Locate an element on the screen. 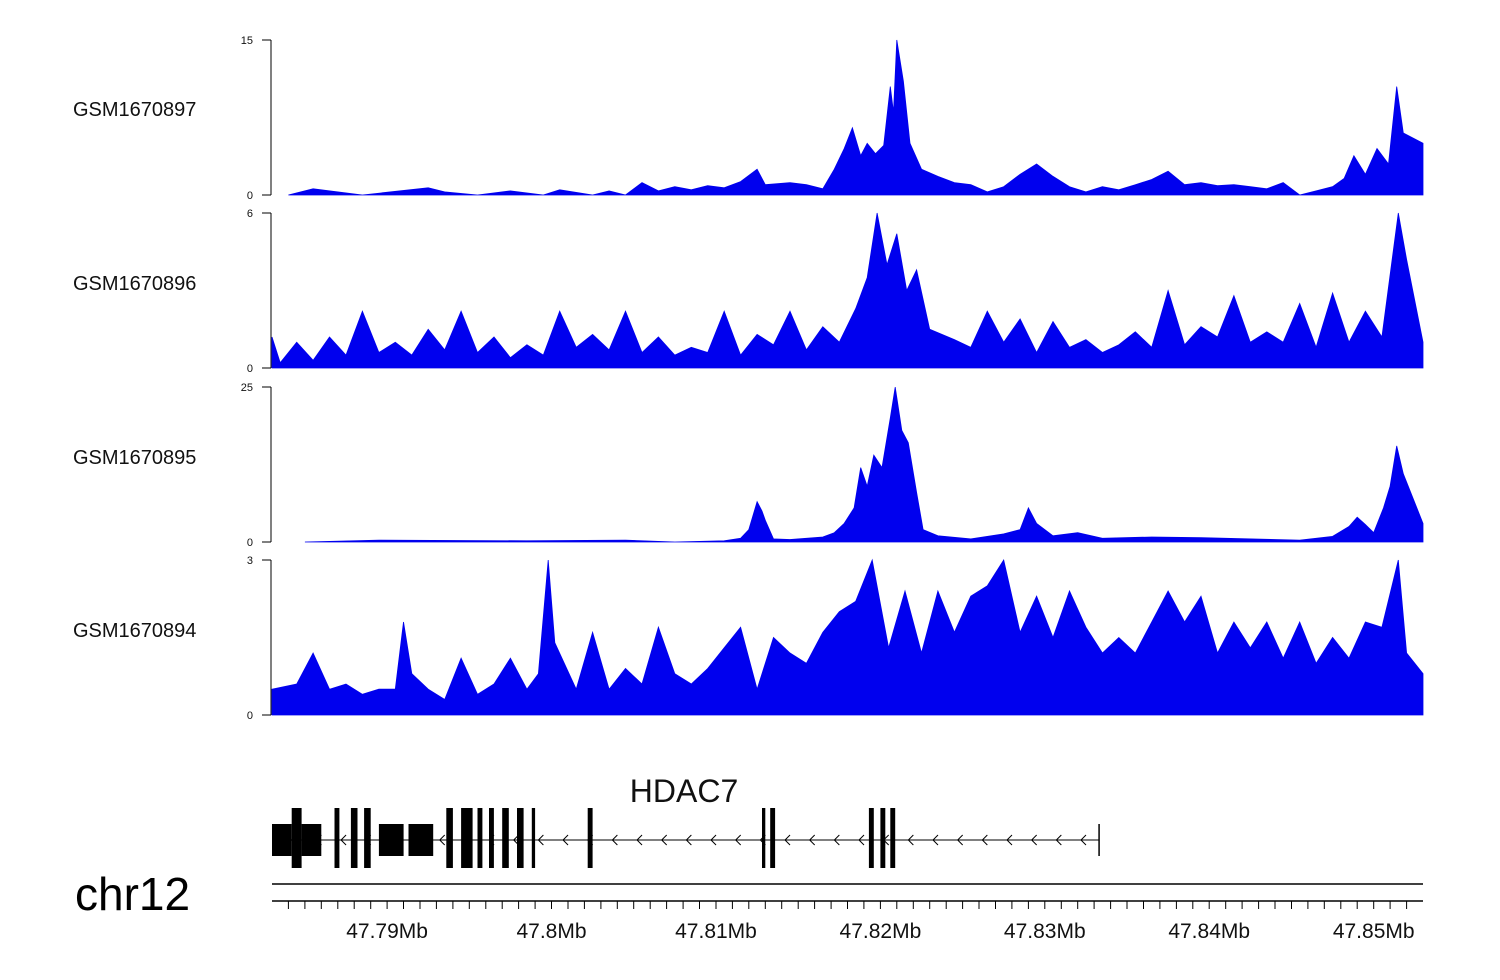 The width and height of the screenshot is (1500, 980). track-y-max-label: 3 is located at coordinates (250, 561).